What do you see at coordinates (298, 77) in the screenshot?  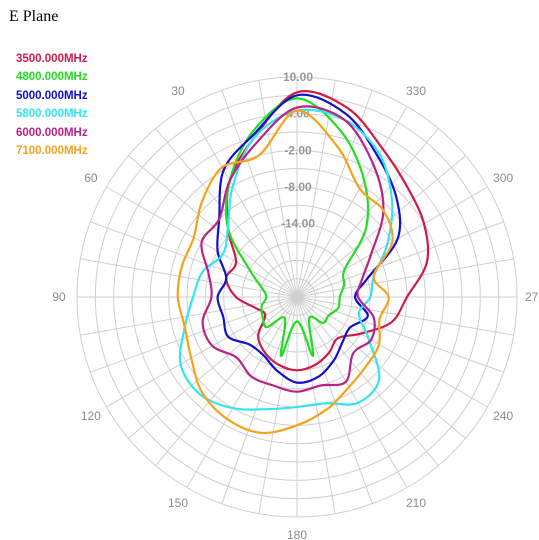 I see `r-tick-label: 10.00` at bounding box center [298, 77].